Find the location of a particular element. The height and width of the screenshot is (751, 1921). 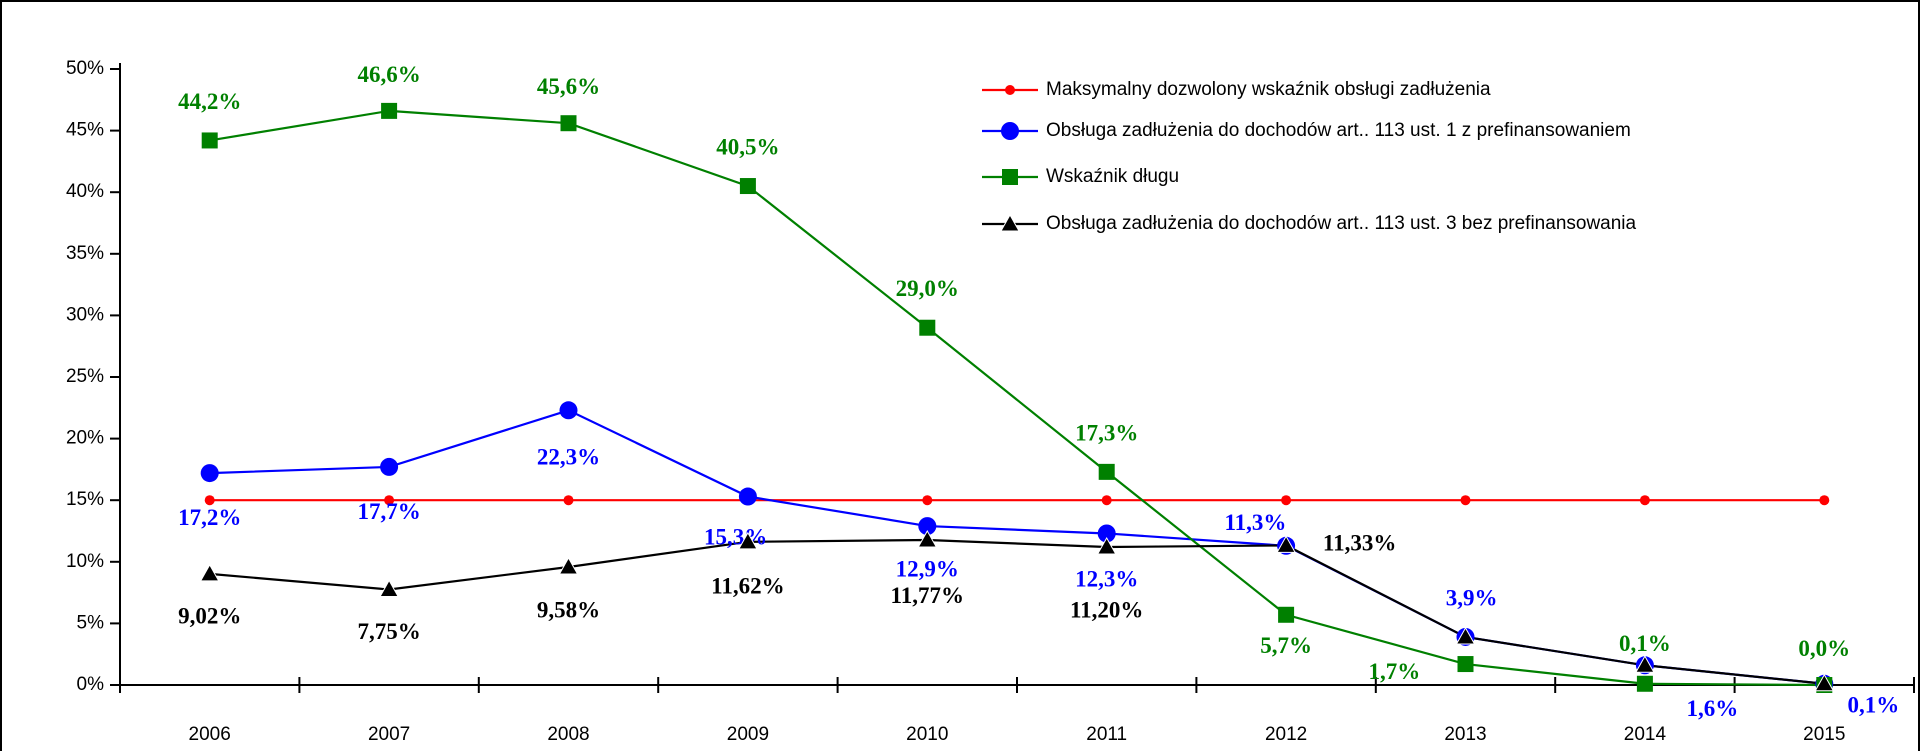

data-label: 12,3% is located at coordinates (1106, 579).